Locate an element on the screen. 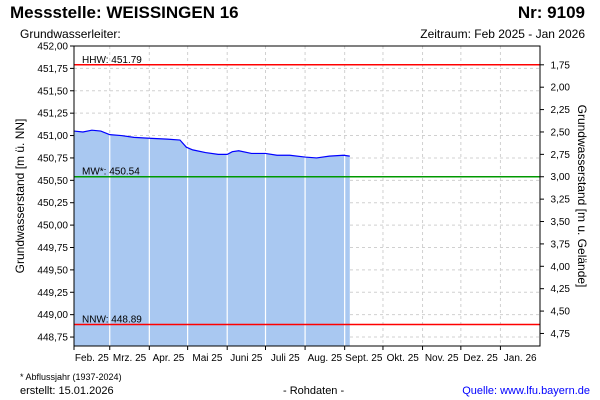  y-tick-label: 448,75 is located at coordinates (52, 338).